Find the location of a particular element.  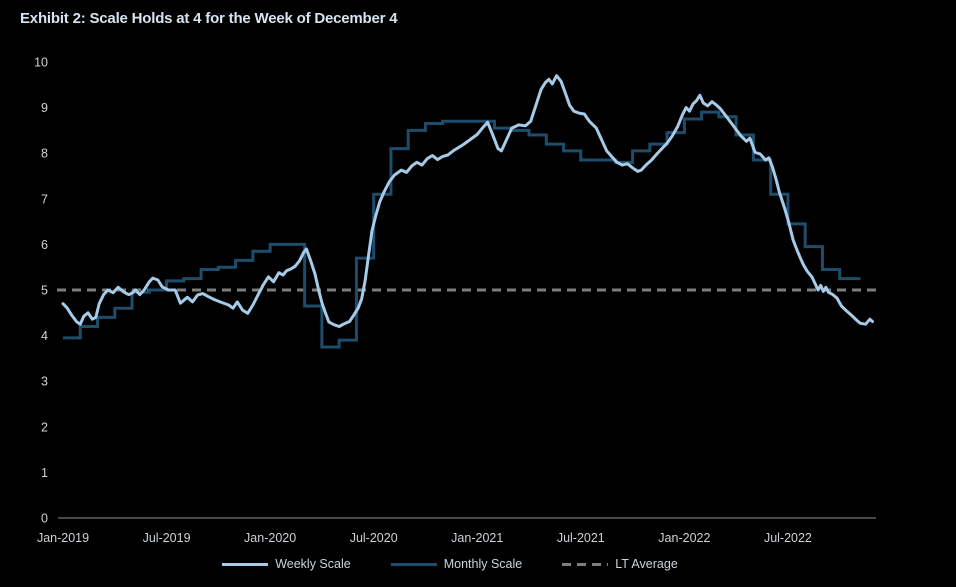

y-tick-label: 3 is located at coordinates (44, 382).